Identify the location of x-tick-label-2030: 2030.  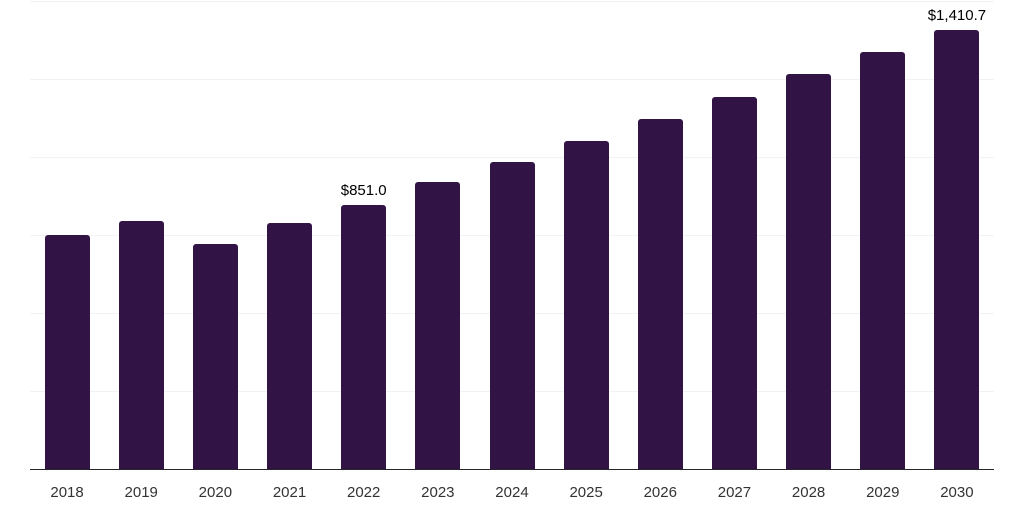
(957, 492).